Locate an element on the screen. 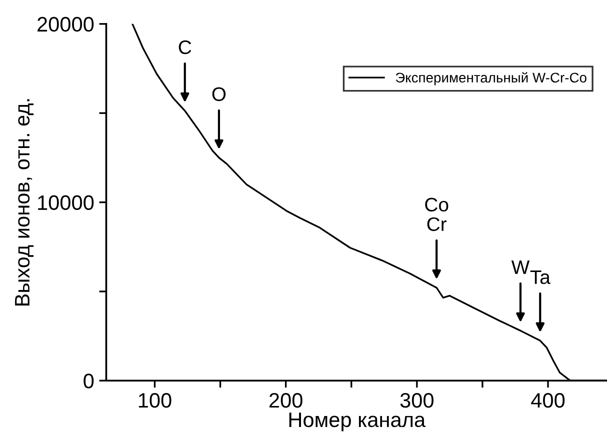 The image size is (607, 435). annotation: W is located at coordinates (520, 267).